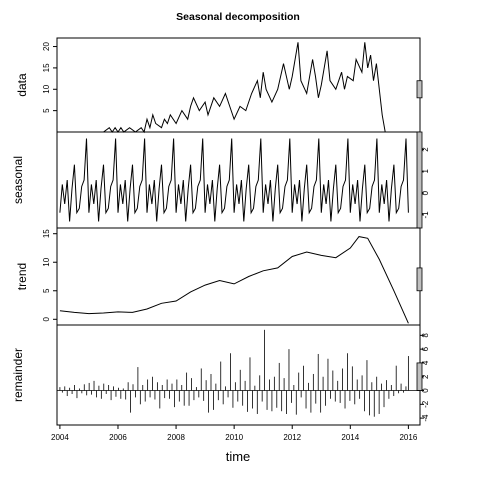 The height and width of the screenshot is (480, 480). Describe the element at coordinates (425, 390) in the screenshot. I see `y-tick-label-remainder: 0` at that location.